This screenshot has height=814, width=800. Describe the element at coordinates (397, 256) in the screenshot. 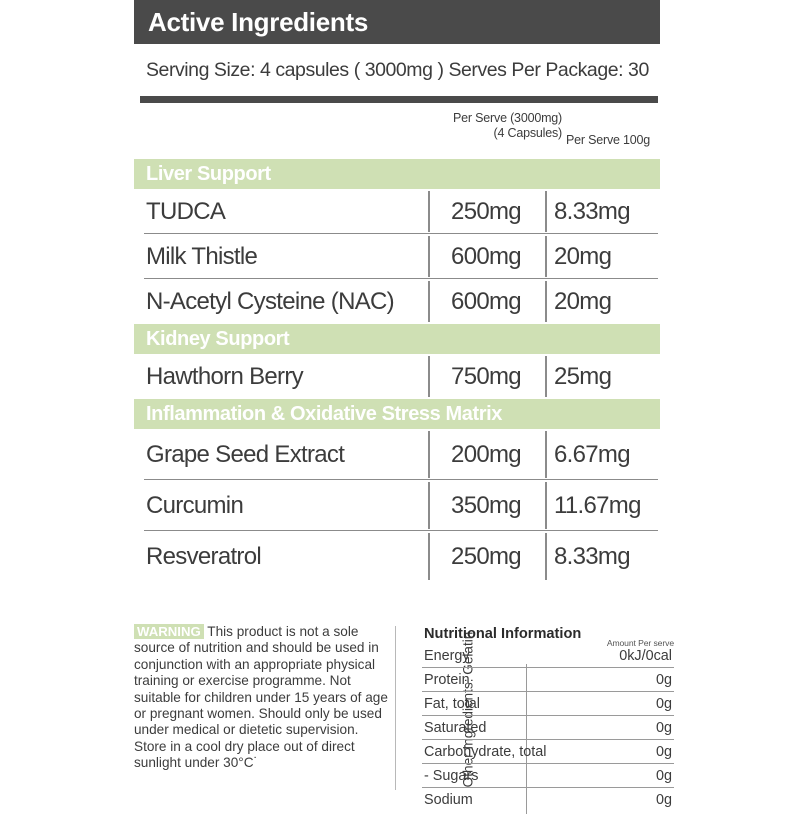

I see `ingredient-row: Milk Thistle 600mg 20mg` at that location.